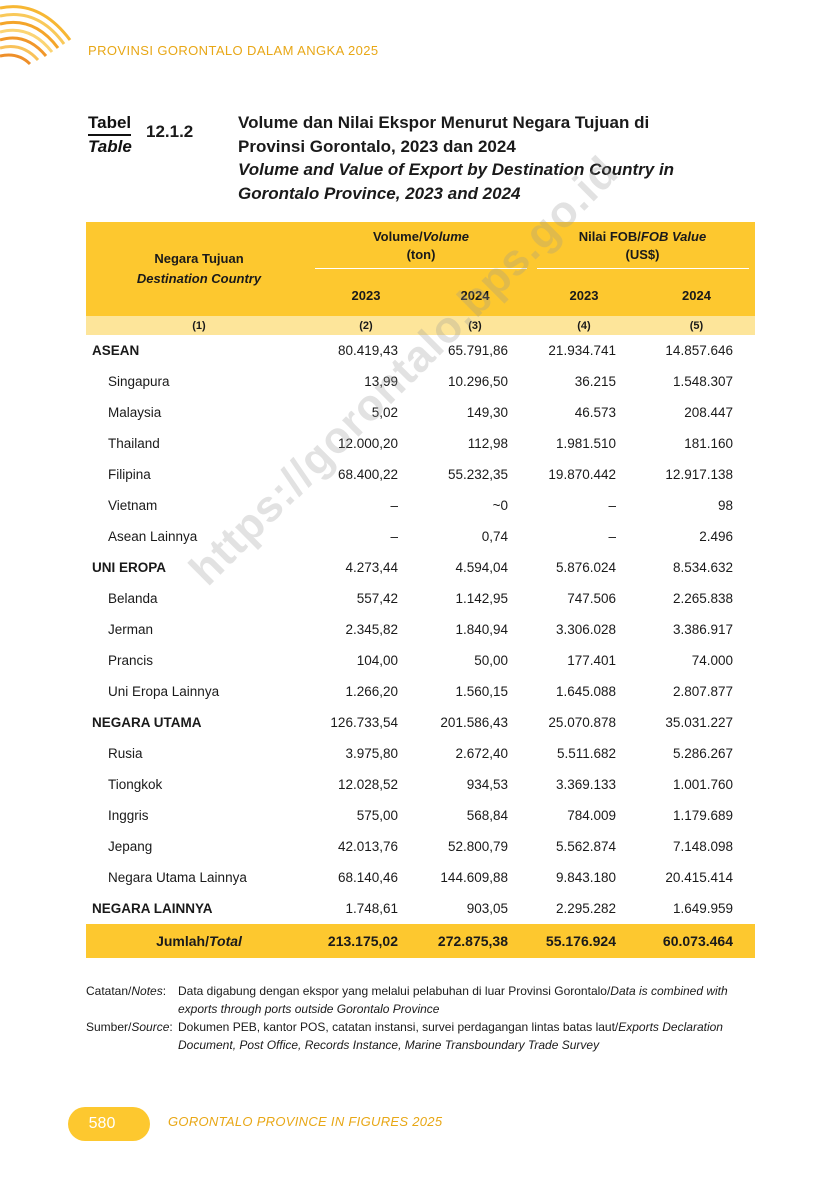 The height and width of the screenshot is (1191, 840). Describe the element at coordinates (446, 236) in the screenshot. I see `volume-header-en: Volume` at that location.